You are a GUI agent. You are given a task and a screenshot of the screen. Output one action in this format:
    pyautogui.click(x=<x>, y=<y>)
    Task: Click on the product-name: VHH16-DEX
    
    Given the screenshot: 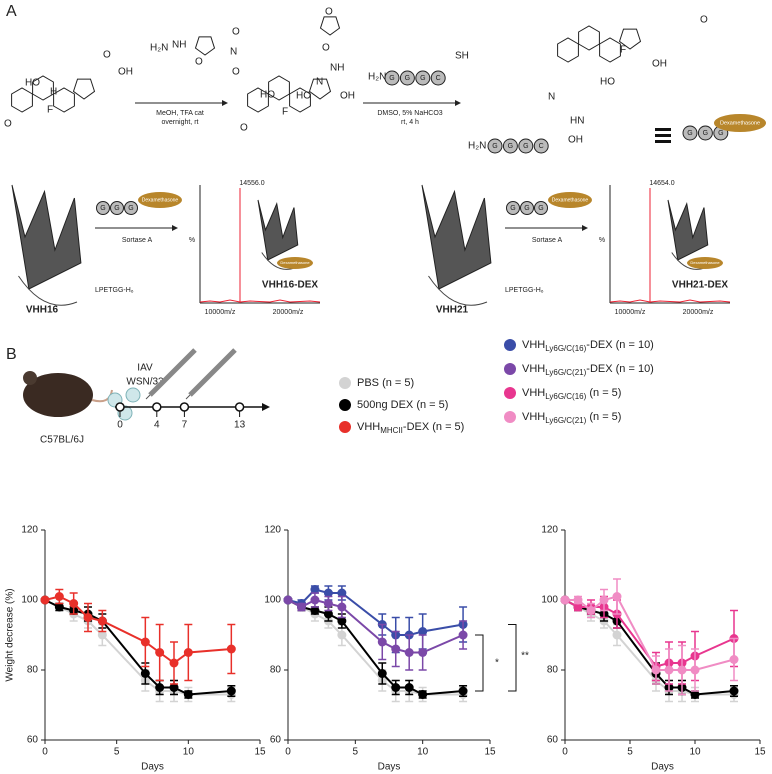 What is the action you would take?
    pyautogui.click(x=290, y=285)
    